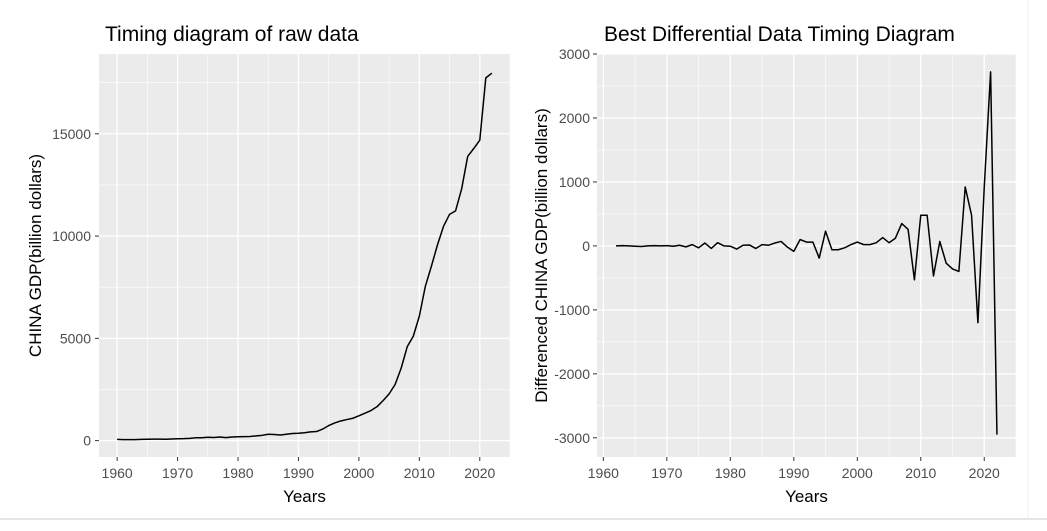 The height and width of the screenshot is (531, 1047). Describe the element at coordinates (574, 118) in the screenshot. I see `y-tick-label: 2000` at that location.